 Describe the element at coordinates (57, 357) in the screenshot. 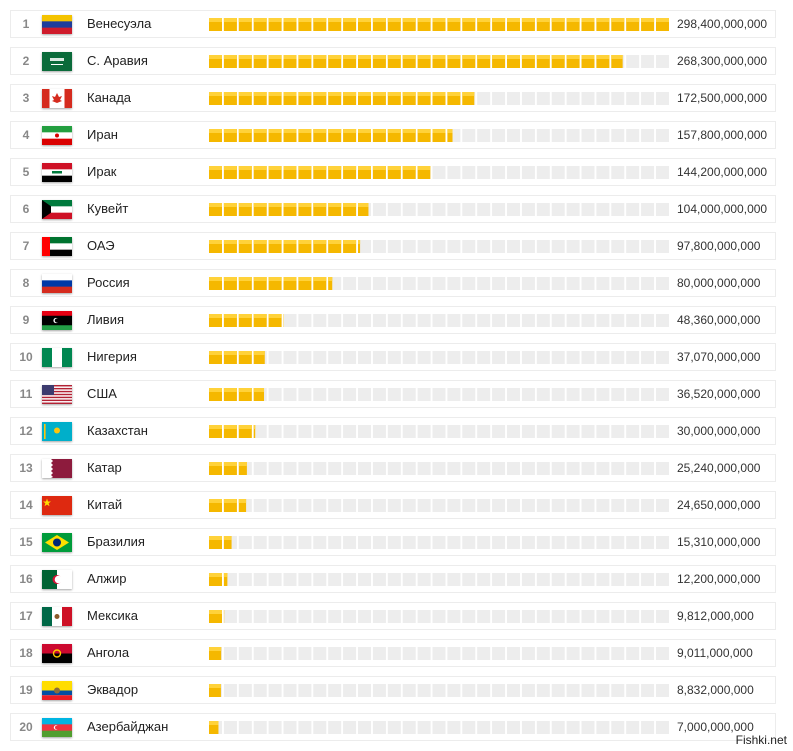

I see `nigeria-flag` at that location.